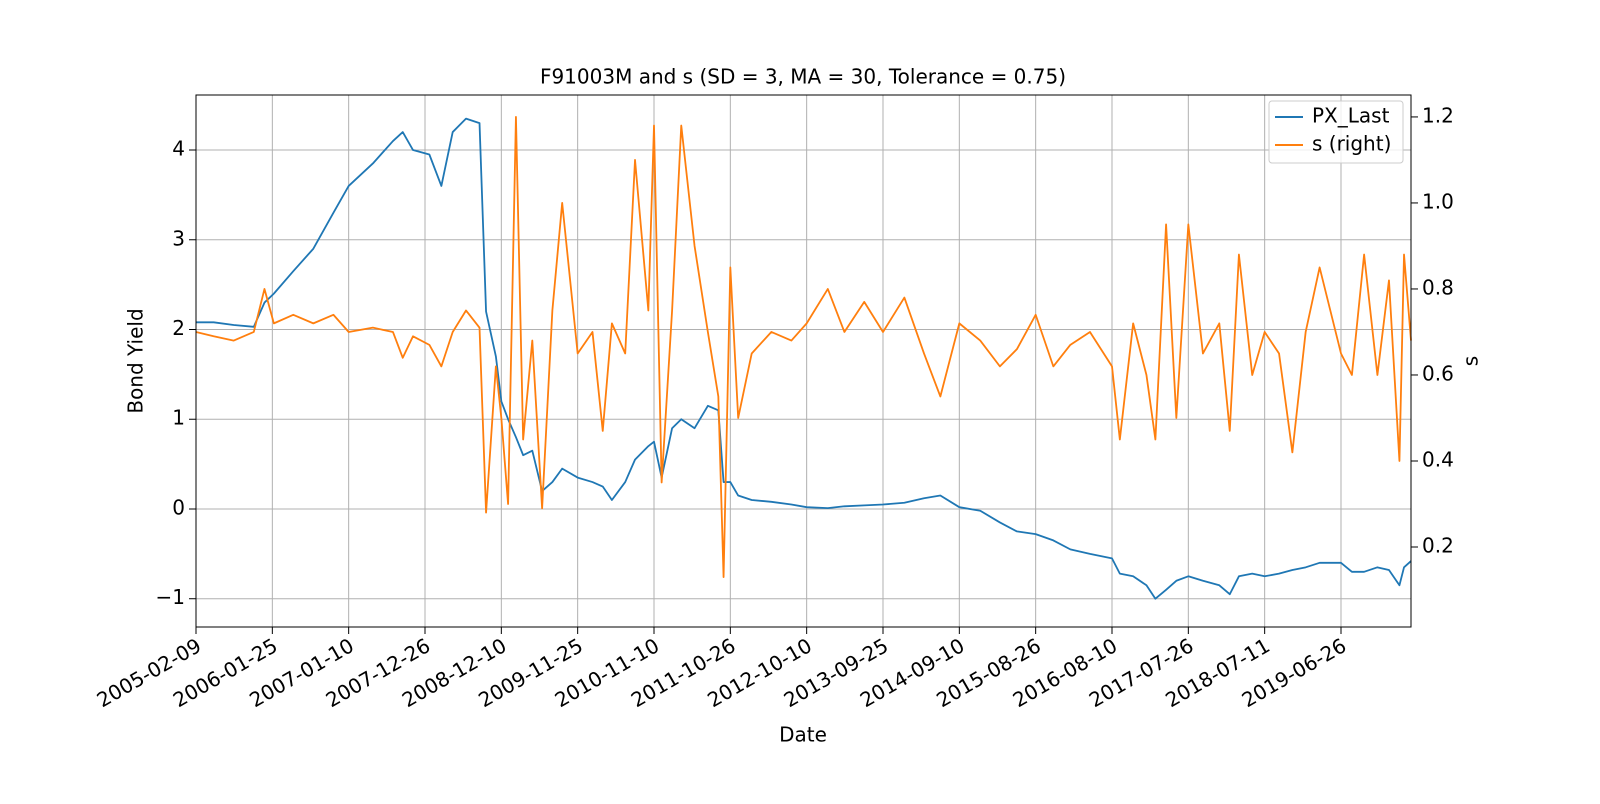  Describe the element at coordinates (178, 507) in the screenshot. I see `y-tick-label: 0` at that location.